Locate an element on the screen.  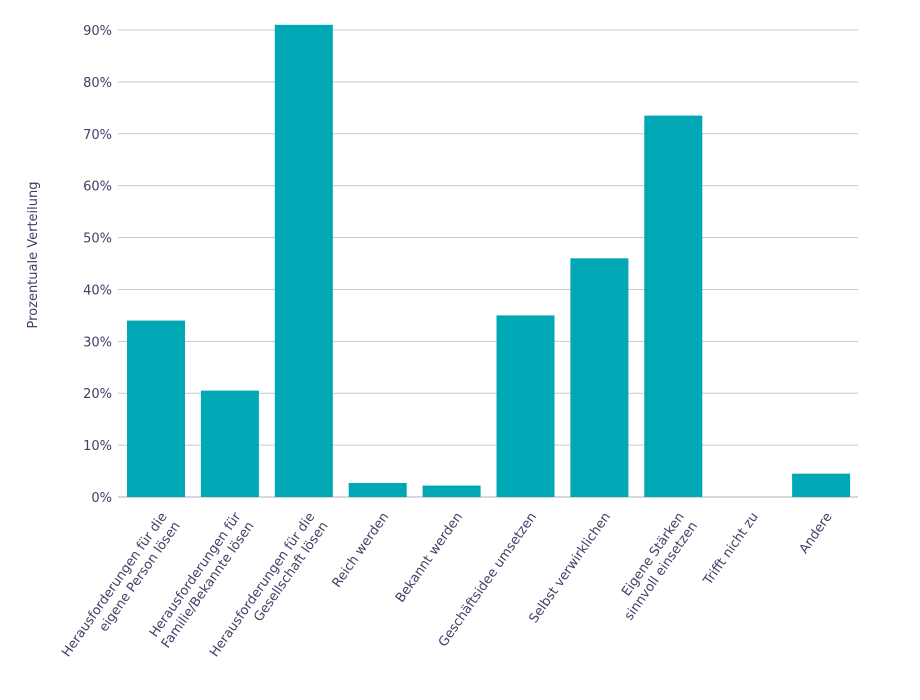
y-tick-label: 50% is located at coordinates (97, 239).